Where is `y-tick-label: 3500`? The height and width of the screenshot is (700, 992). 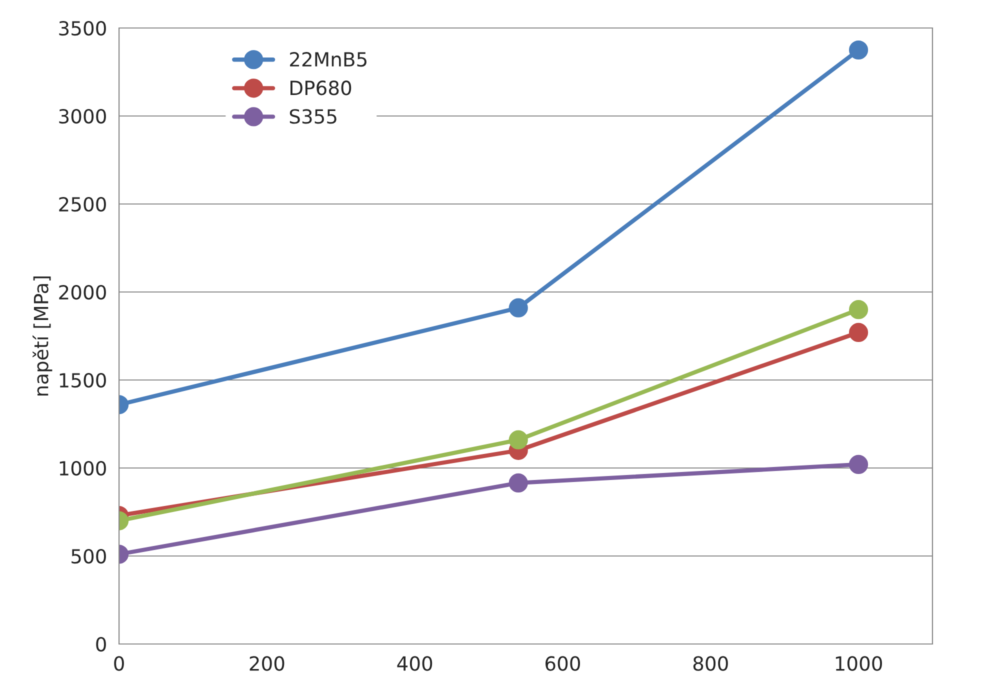 y-tick-label: 3500 is located at coordinates (82, 28).